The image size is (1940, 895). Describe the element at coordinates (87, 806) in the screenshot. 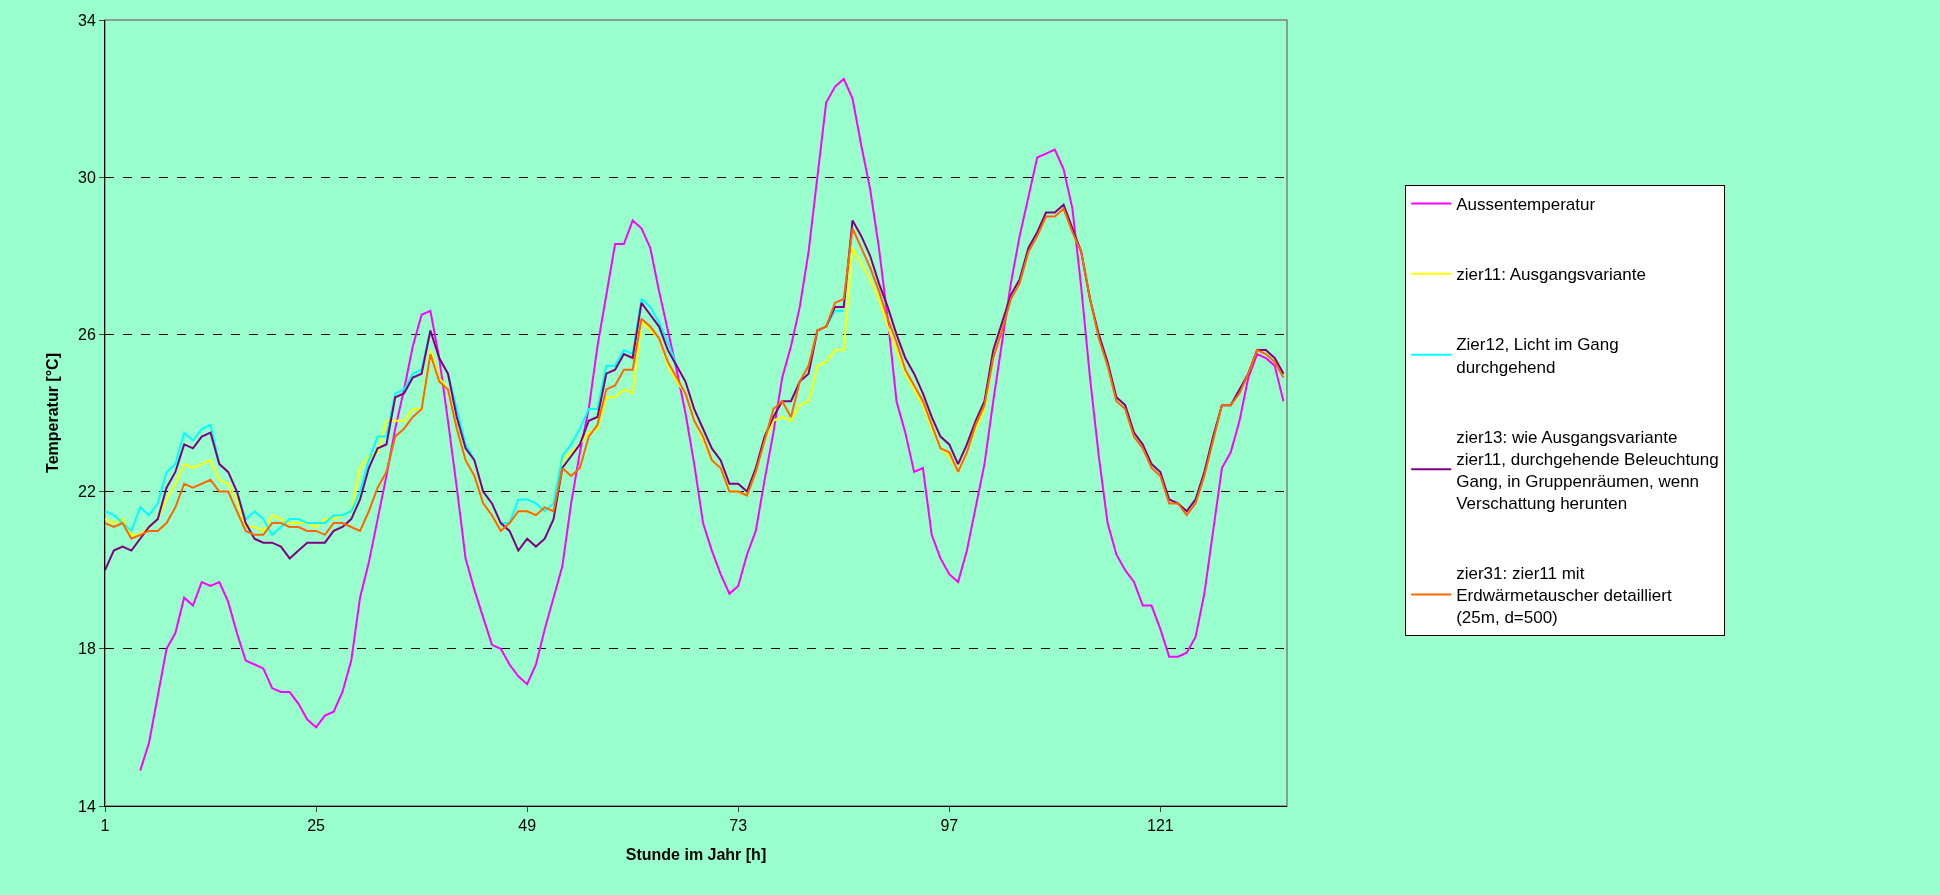

I see `y-tick-label: 14` at that location.